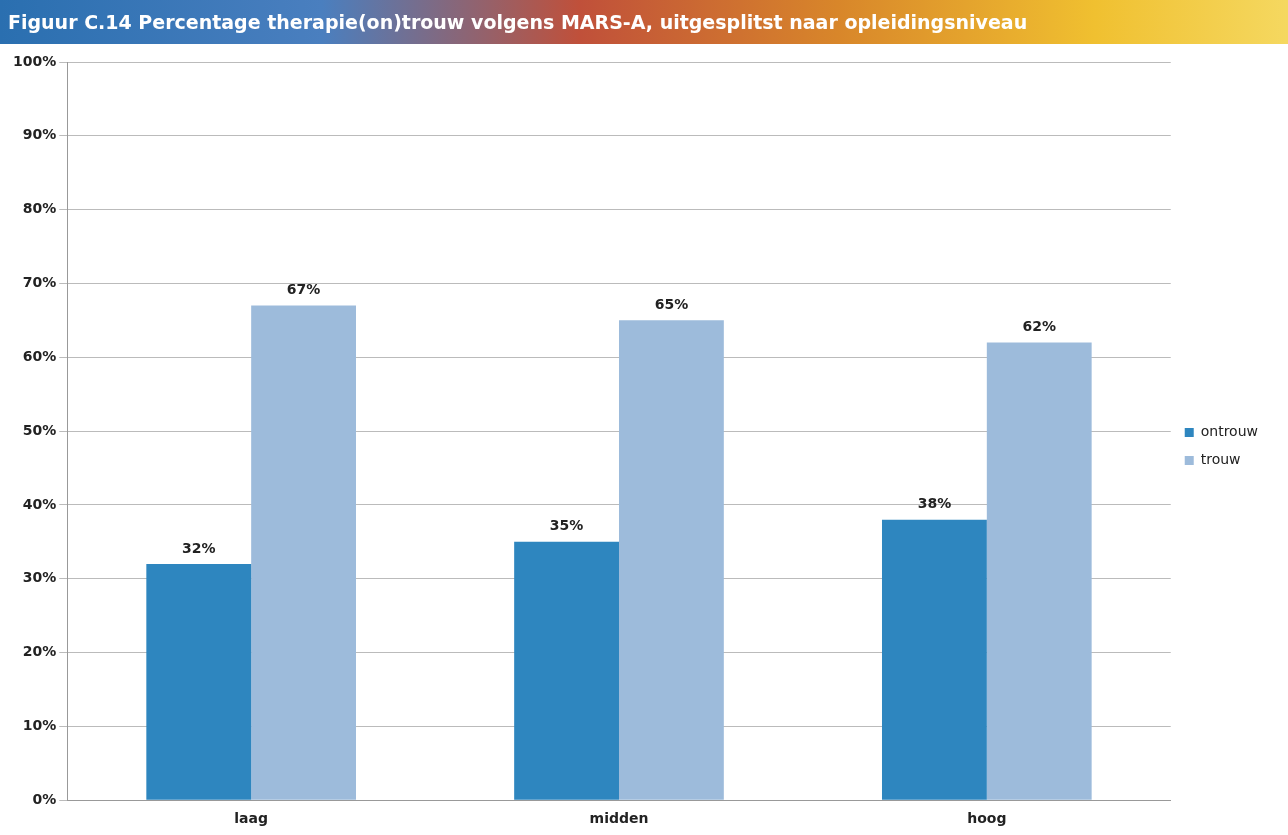 Image resolution: width=1288 pixels, height=835 pixels. What do you see at coordinates (644, 22) in the screenshot?
I see `chart-title: Figuur C.14 Percentage therapie(on)trouw volgens MARS-A, uitgesplitst naar opleidingsniveau` at bounding box center [644, 22].